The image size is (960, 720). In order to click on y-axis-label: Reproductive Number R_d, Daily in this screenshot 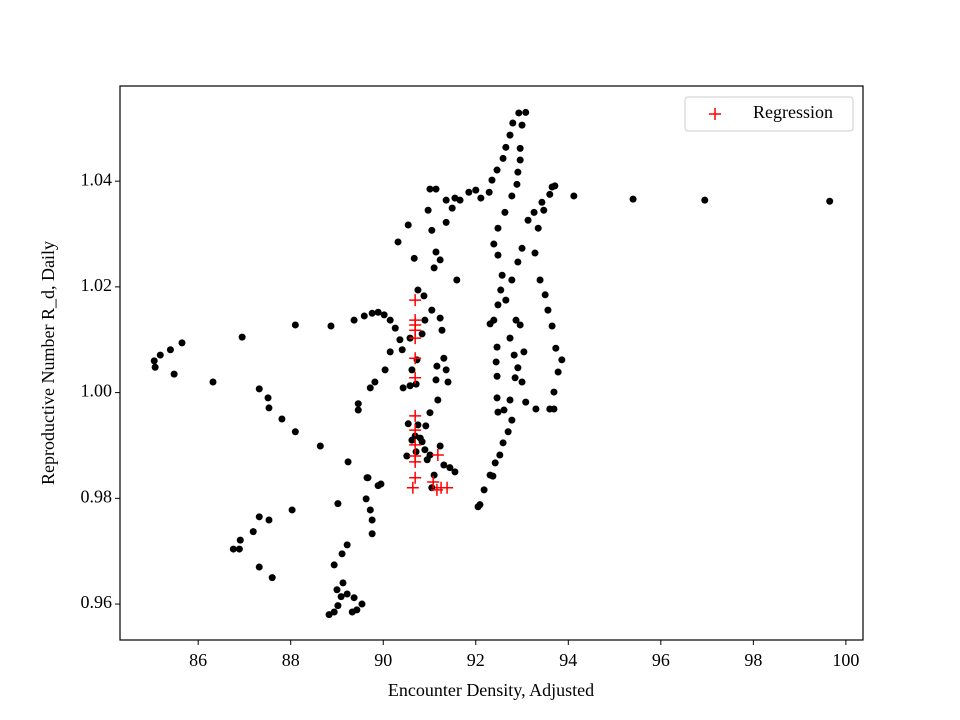, I will do `click(48, 363)`.